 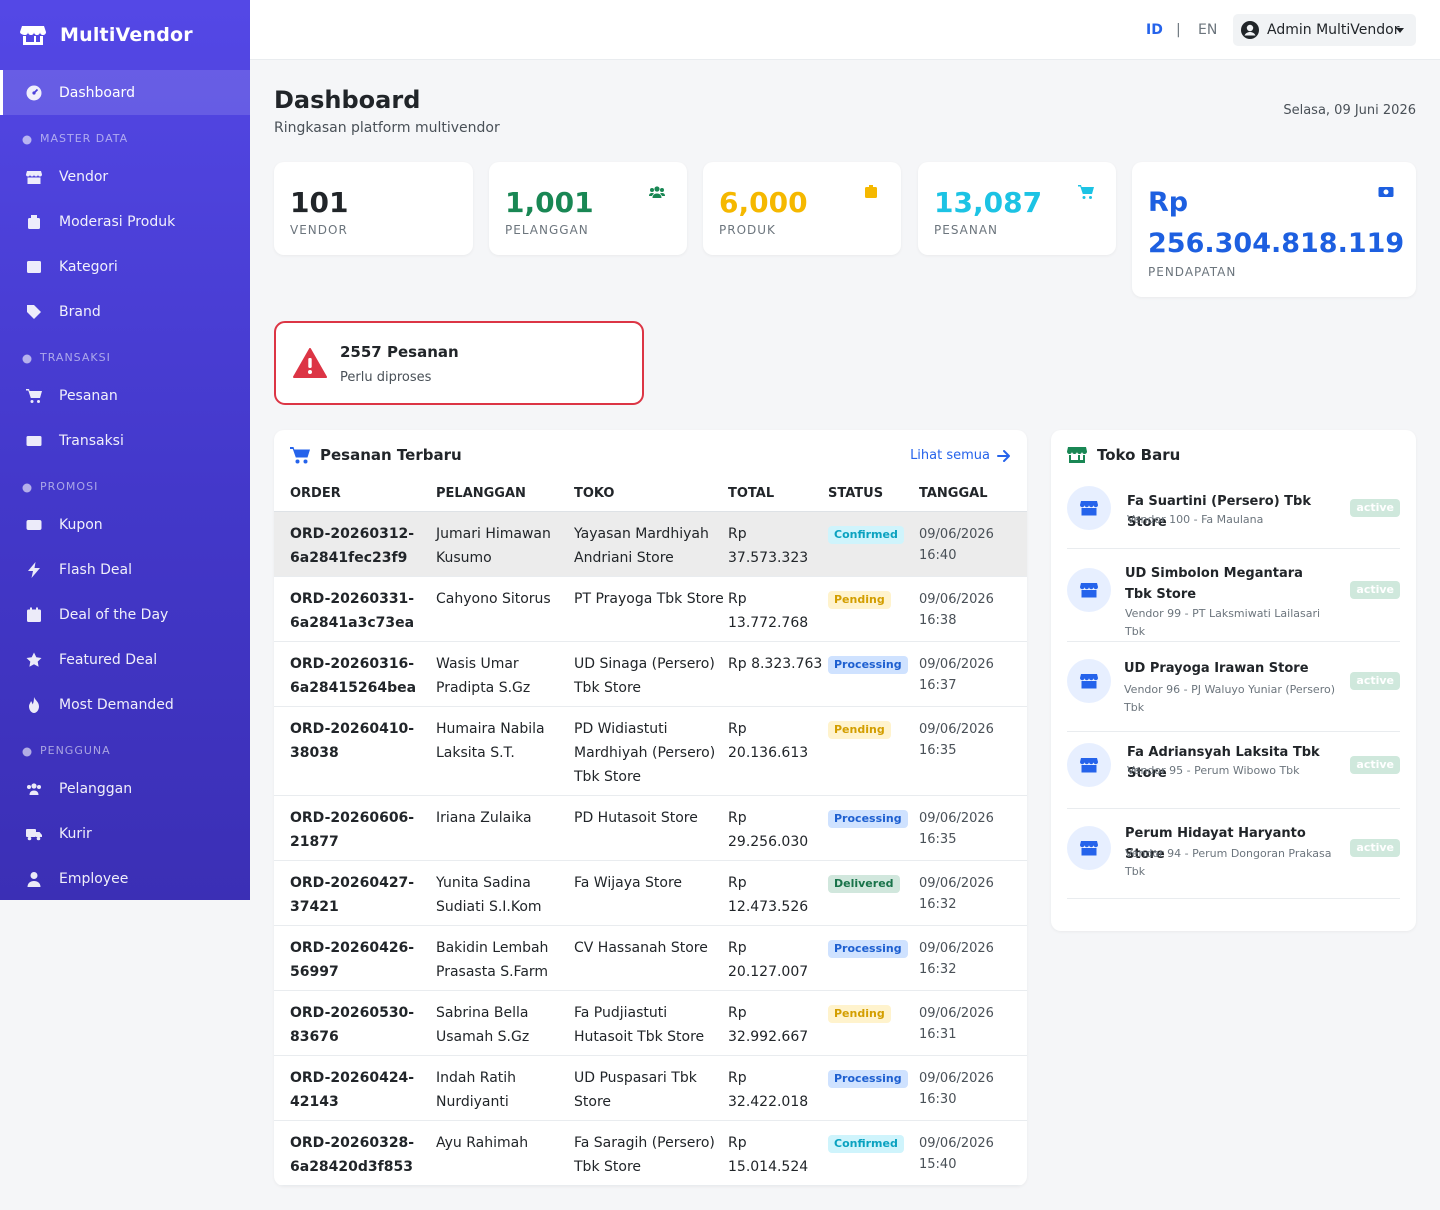 I want to click on sidebar-section-promosi: PROMOSI, so click(x=125, y=482).